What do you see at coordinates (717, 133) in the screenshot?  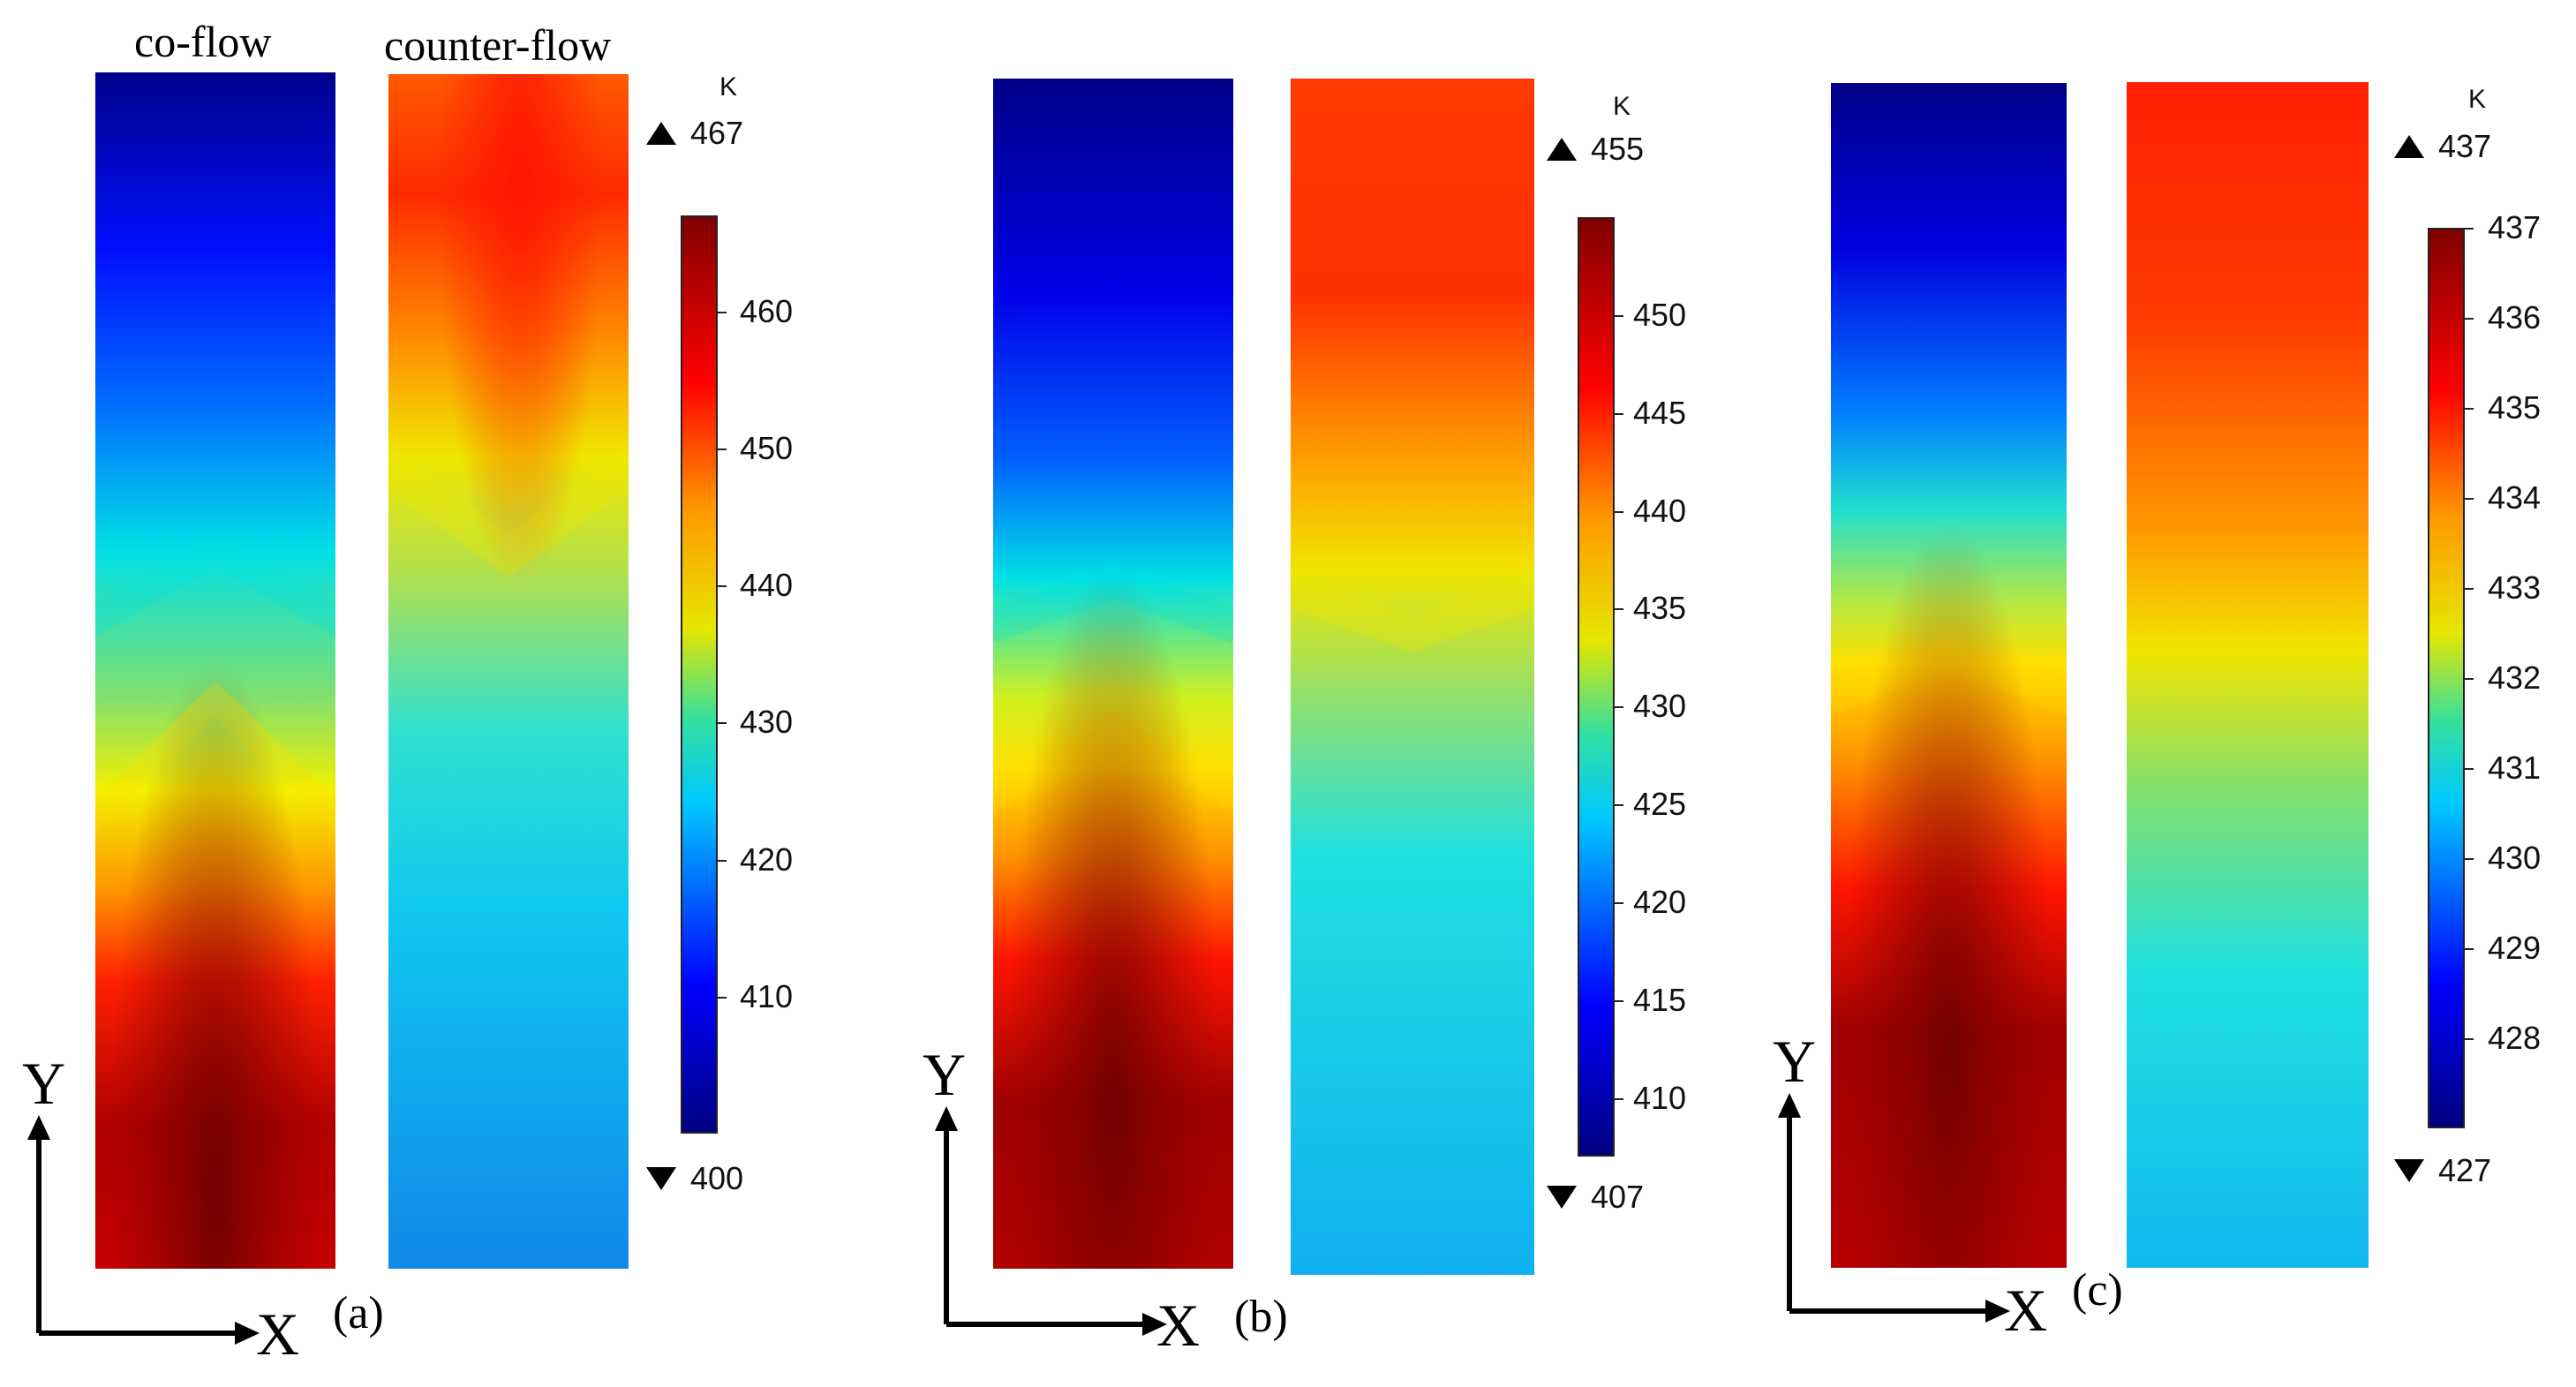 I see `panel-a-max-value: 467` at bounding box center [717, 133].